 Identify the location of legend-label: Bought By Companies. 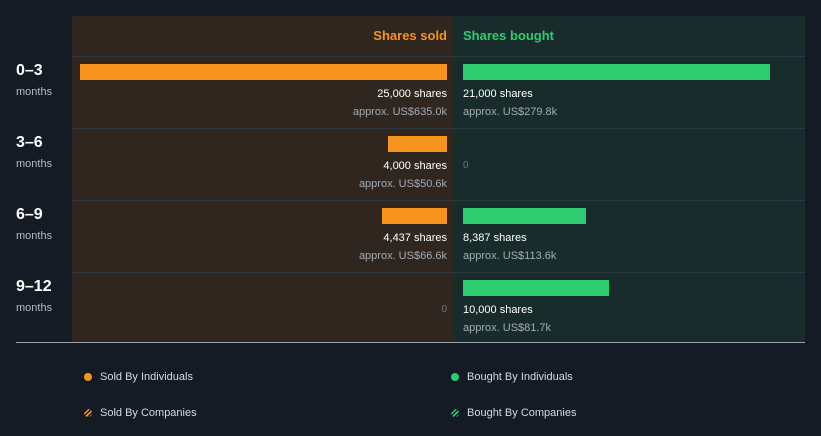
(522, 413).